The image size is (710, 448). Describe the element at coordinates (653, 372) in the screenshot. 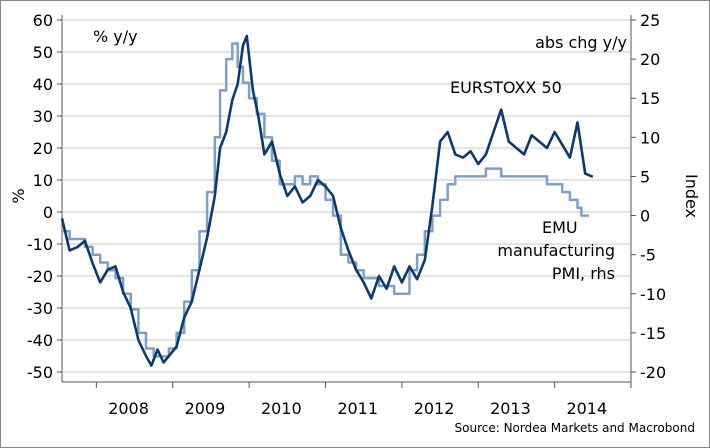

I see `right-tick-label: -20` at that location.